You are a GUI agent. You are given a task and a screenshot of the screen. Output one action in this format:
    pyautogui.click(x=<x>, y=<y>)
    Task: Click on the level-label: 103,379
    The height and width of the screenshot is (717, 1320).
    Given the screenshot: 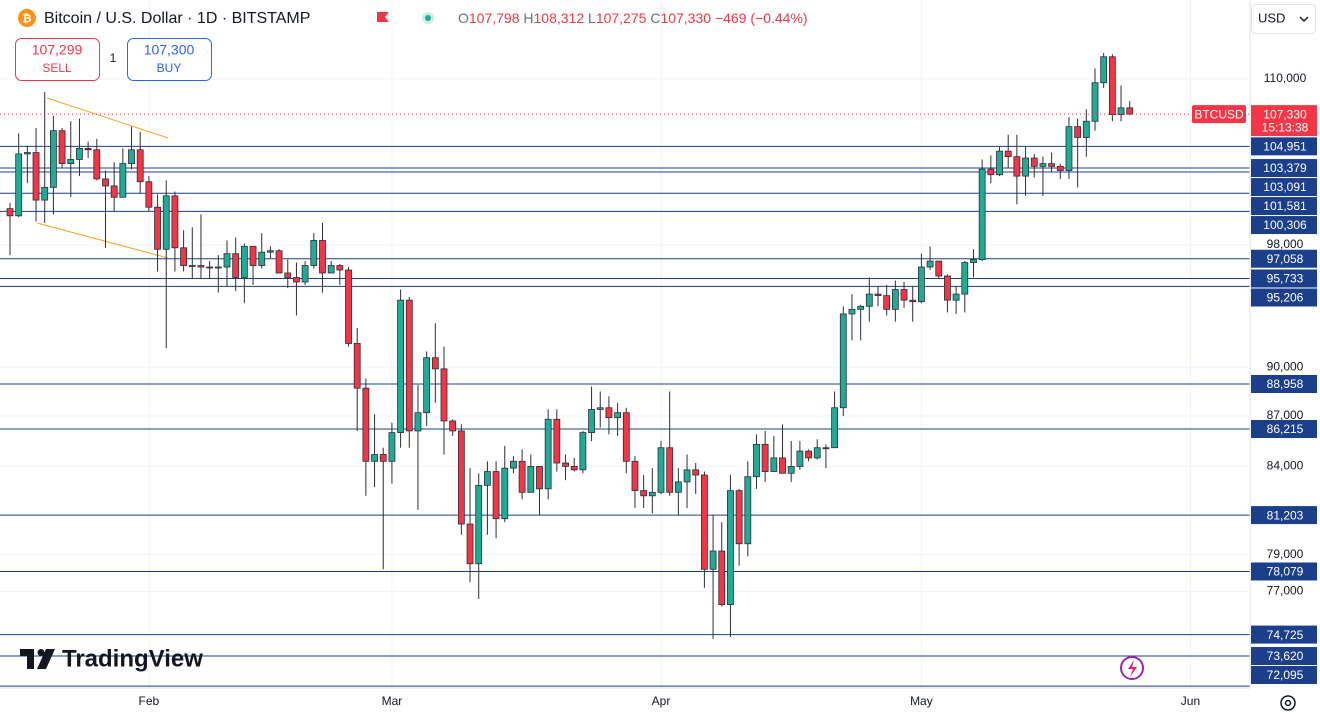 What is the action you would take?
    pyautogui.click(x=1285, y=168)
    